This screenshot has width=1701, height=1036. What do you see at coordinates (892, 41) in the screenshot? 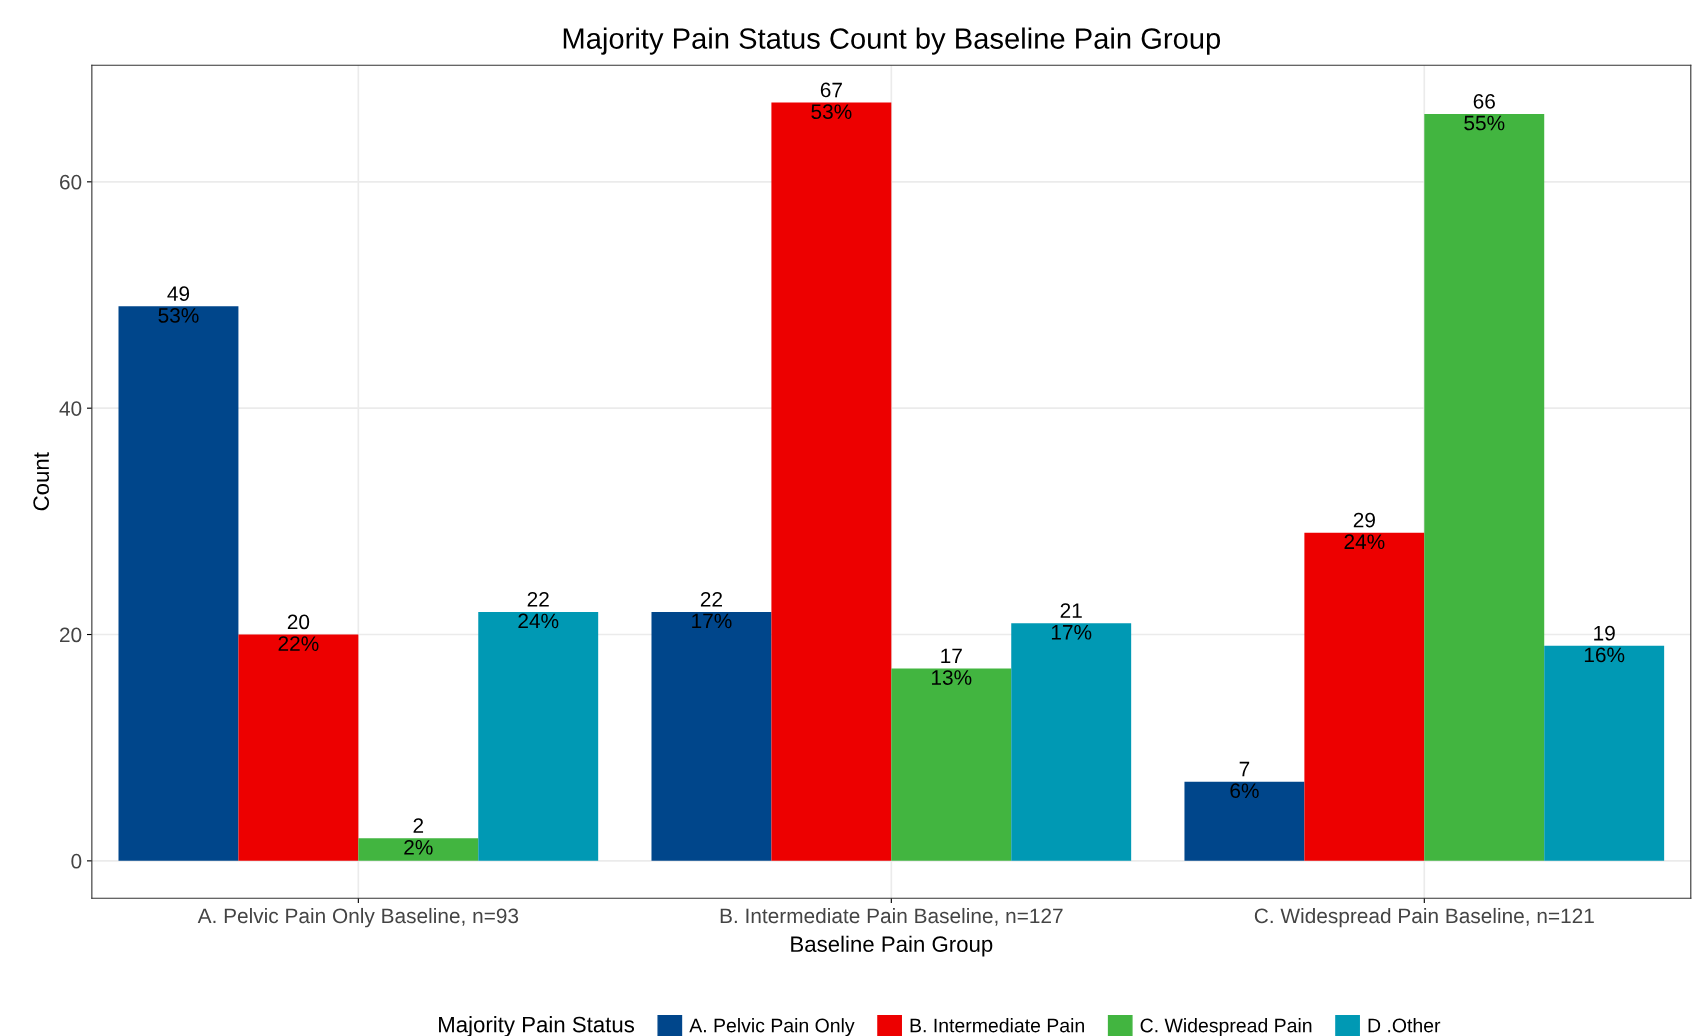
I see `chart-title: Majority Pain Status Count by Baseline Pain Group` at bounding box center [892, 41].